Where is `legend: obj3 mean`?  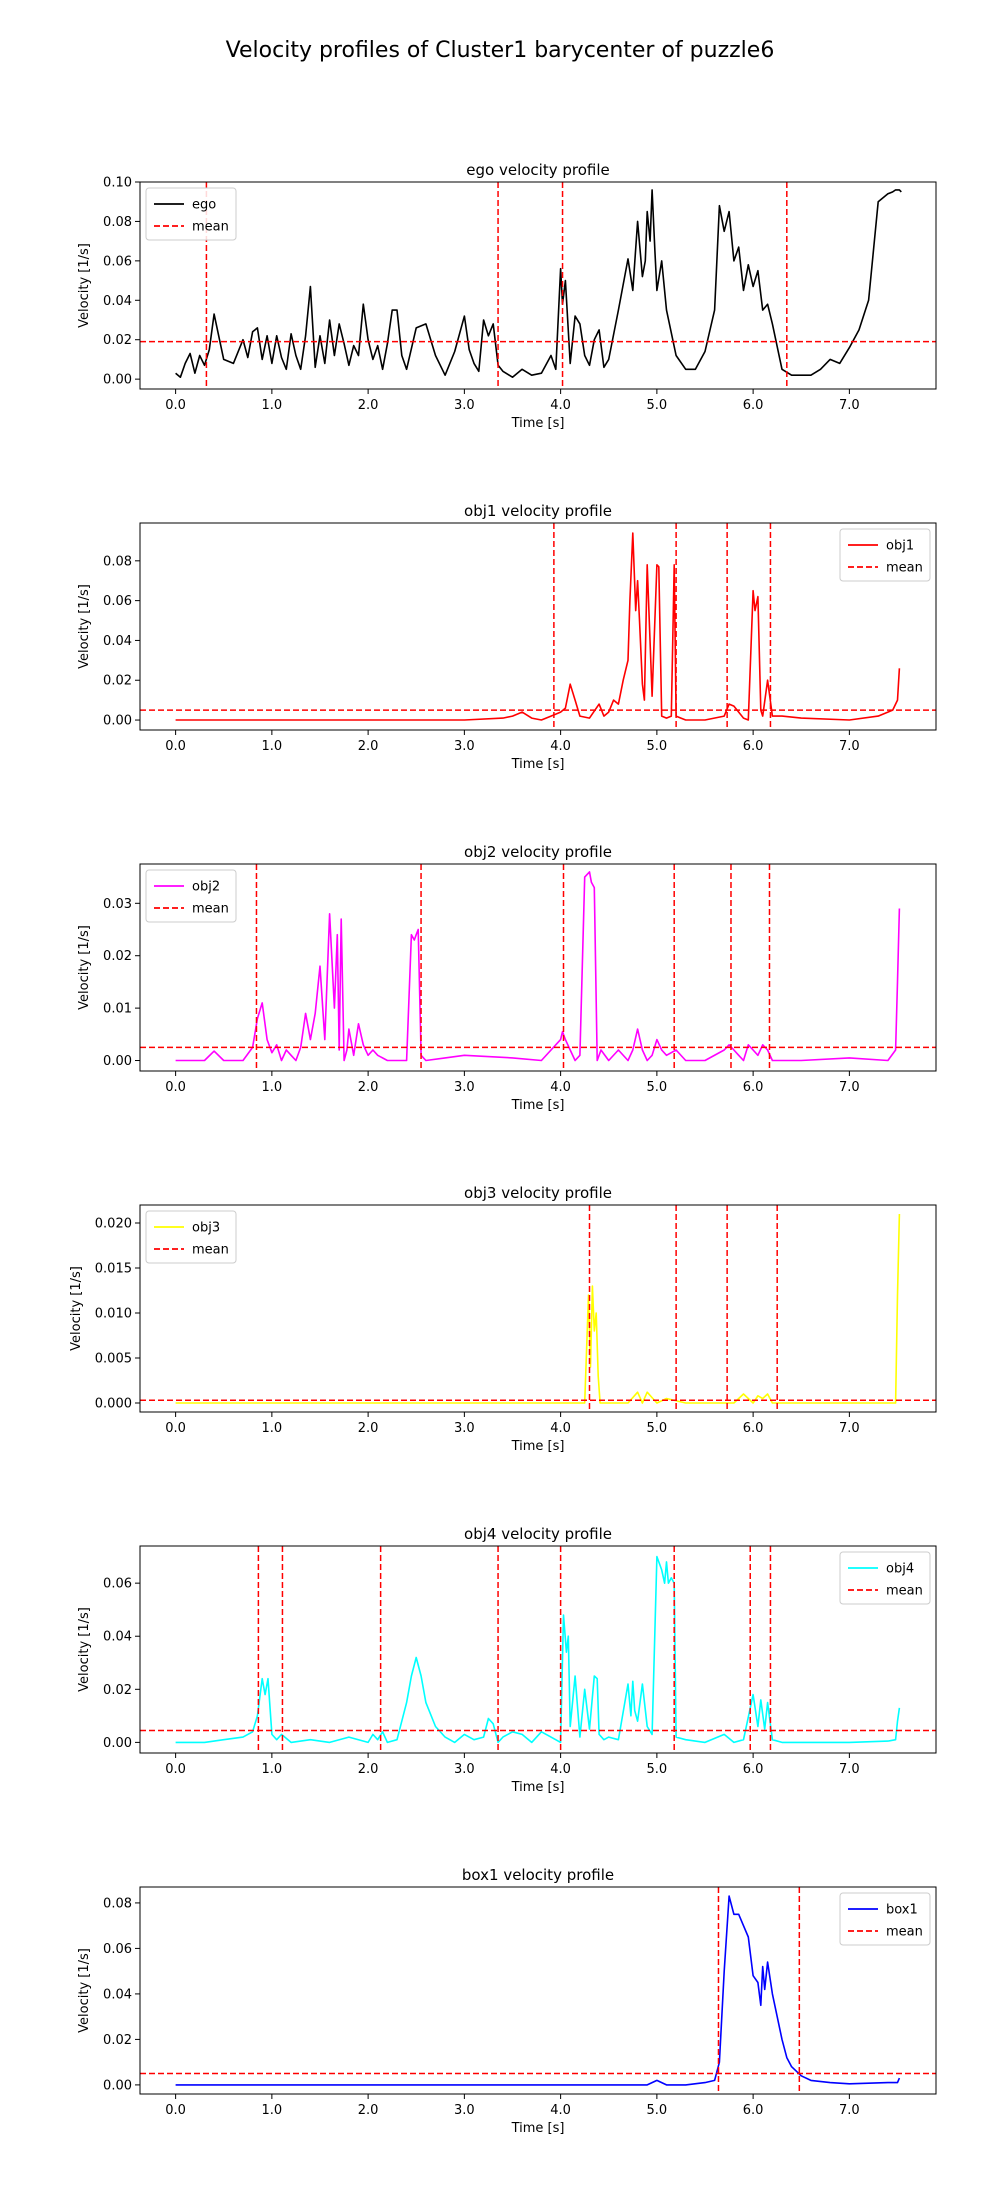
legend: obj3 mean is located at coordinates (191, 1237).